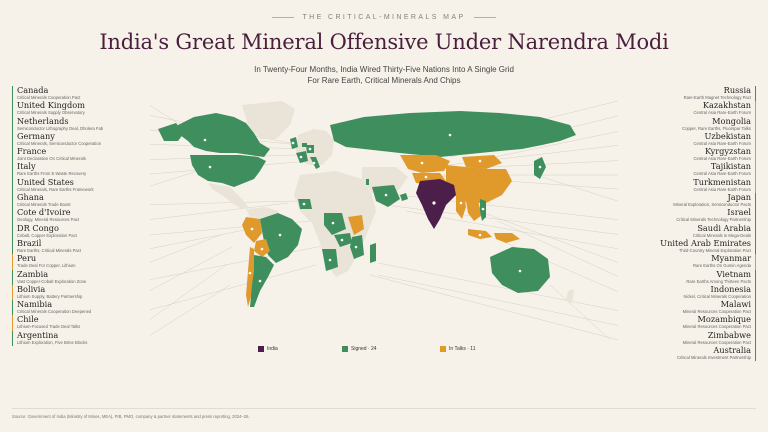 This screenshot has height=432, width=768. I want to click on country-deal-description: Trade Deal For Copper, Lithium, so click(46, 266).